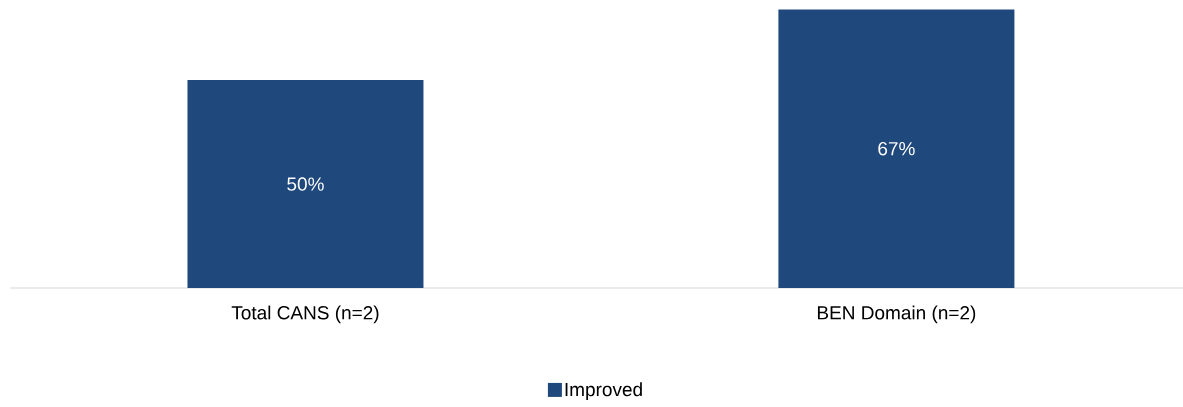  What do you see at coordinates (896, 314) in the screenshot?
I see `x-tick-label: BEN Domain (n=2)` at bounding box center [896, 314].